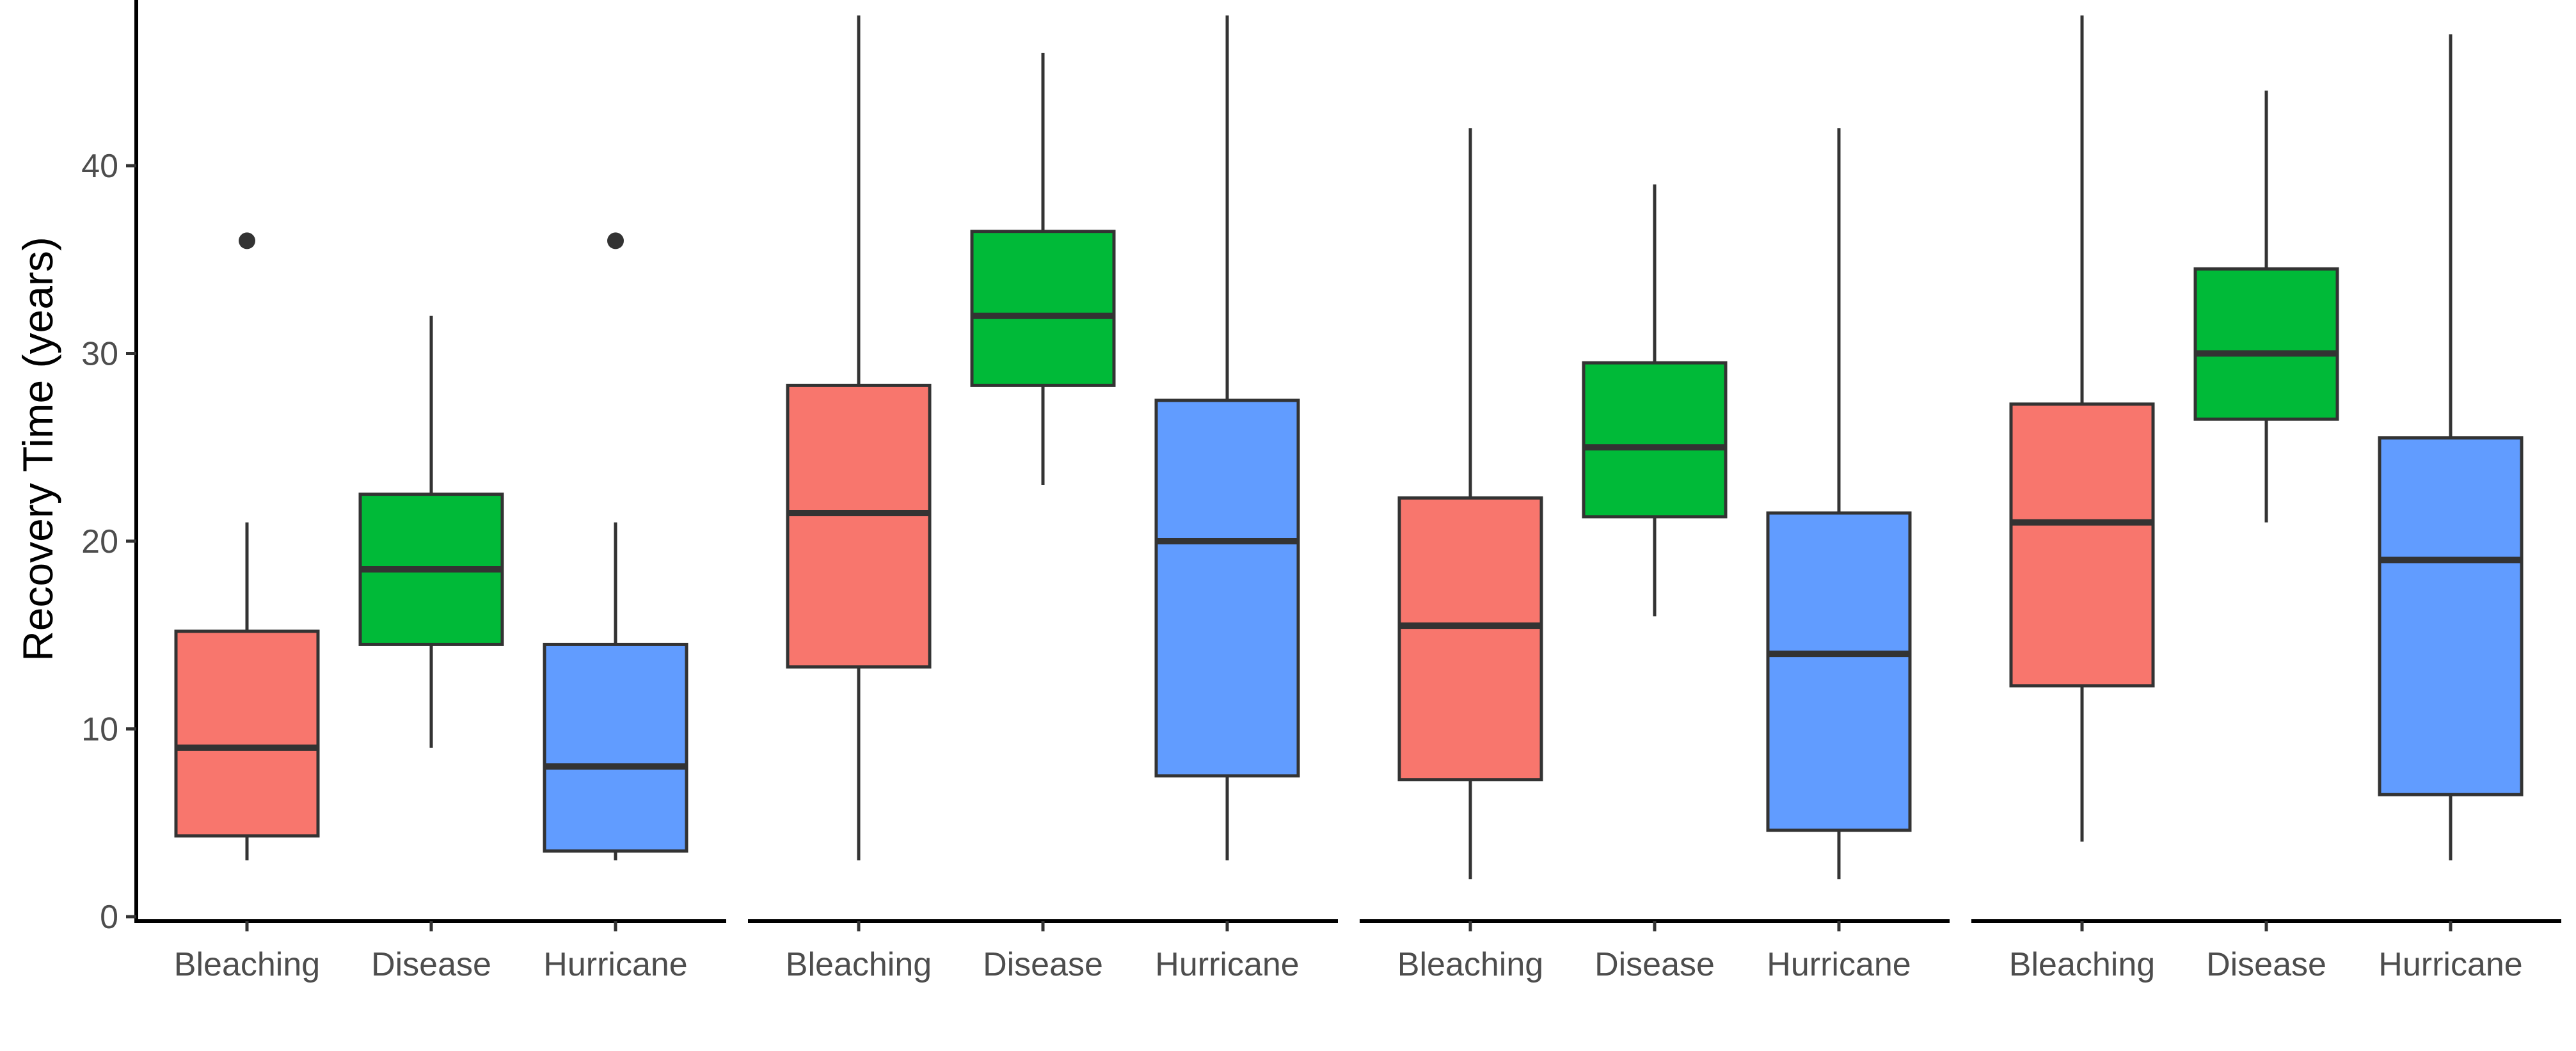 Image resolution: width=2576 pixels, height=1051 pixels. Describe the element at coordinates (109, 917) in the screenshot. I see `y-tick-label: 0` at that location.